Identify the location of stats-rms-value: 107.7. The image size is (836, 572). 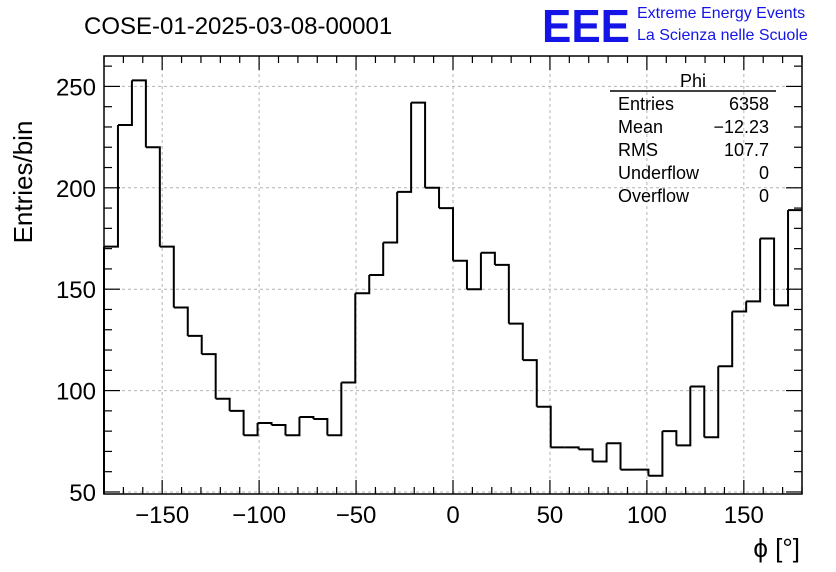
(746, 150).